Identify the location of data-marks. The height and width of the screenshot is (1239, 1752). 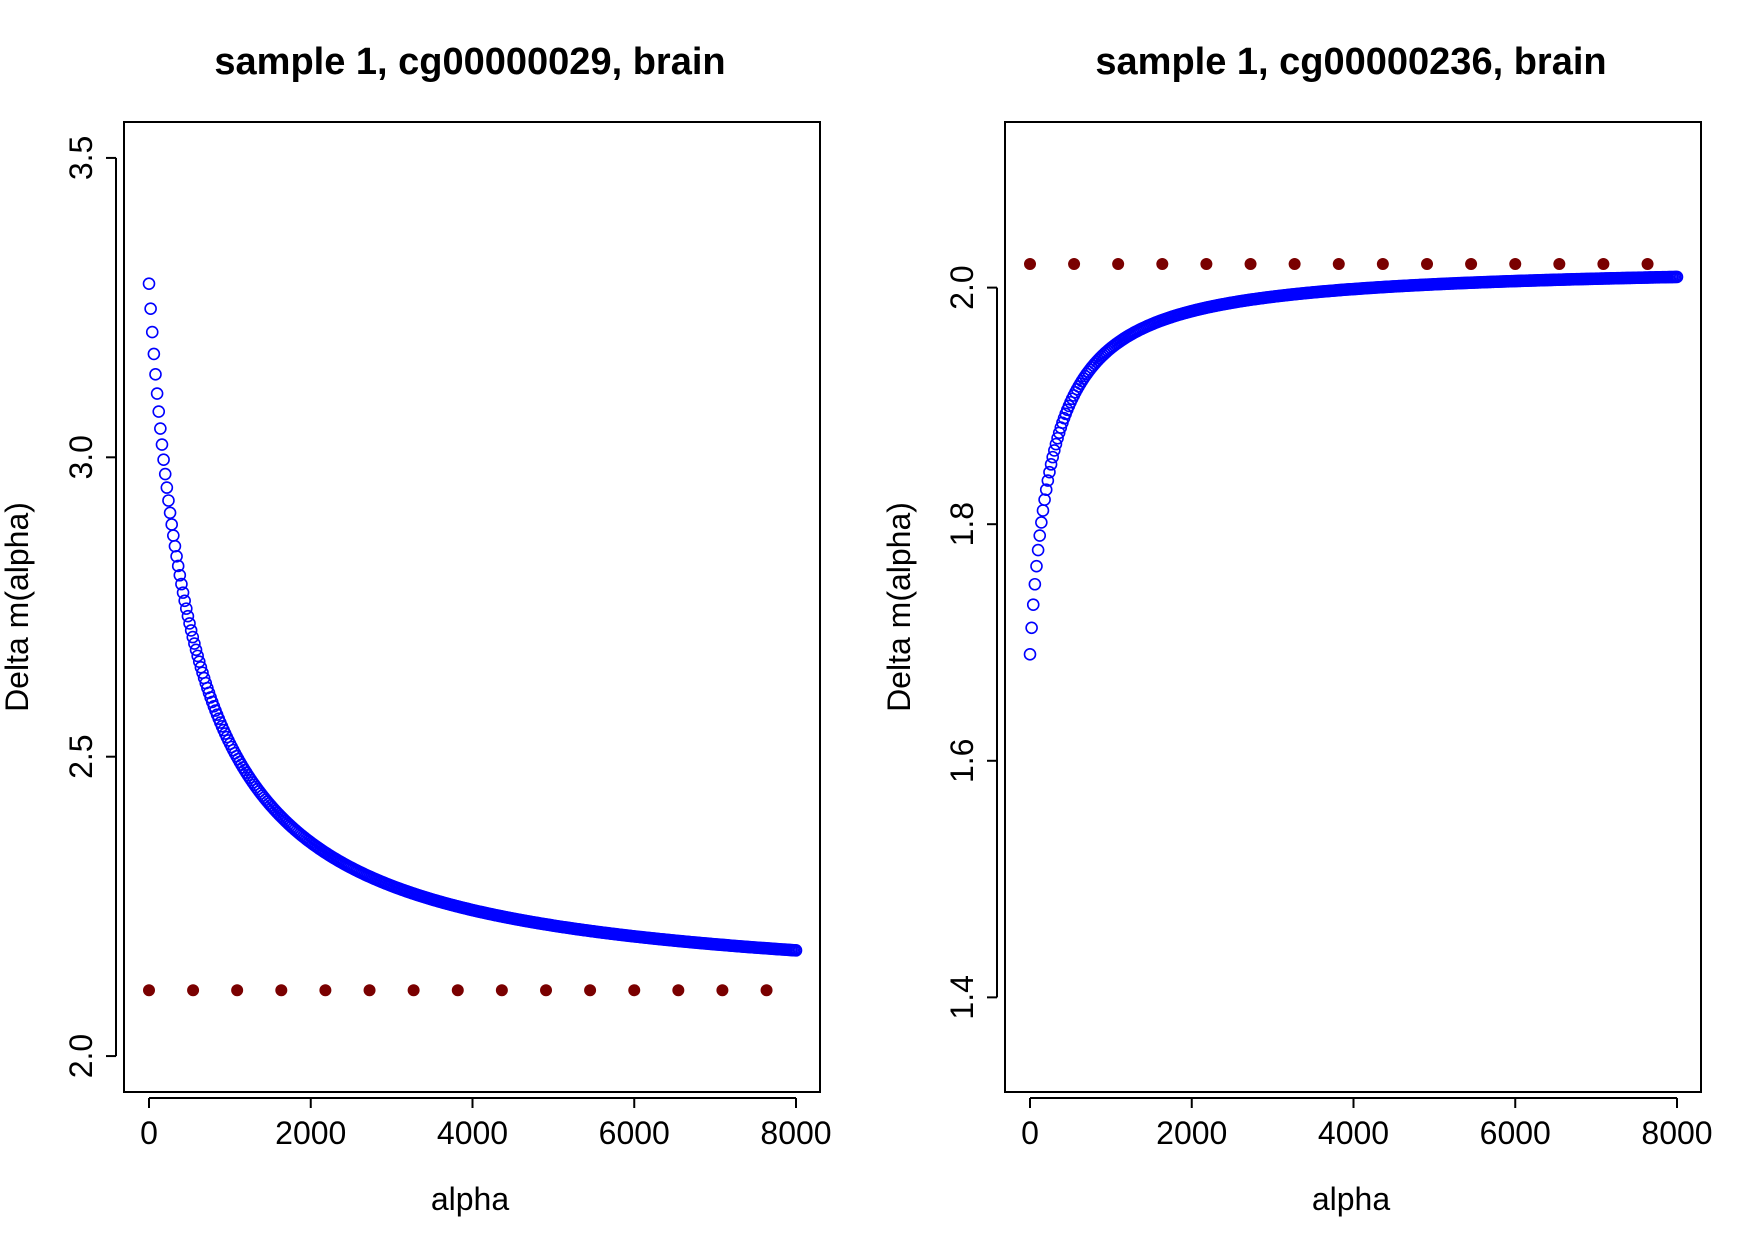
(1353, 459).